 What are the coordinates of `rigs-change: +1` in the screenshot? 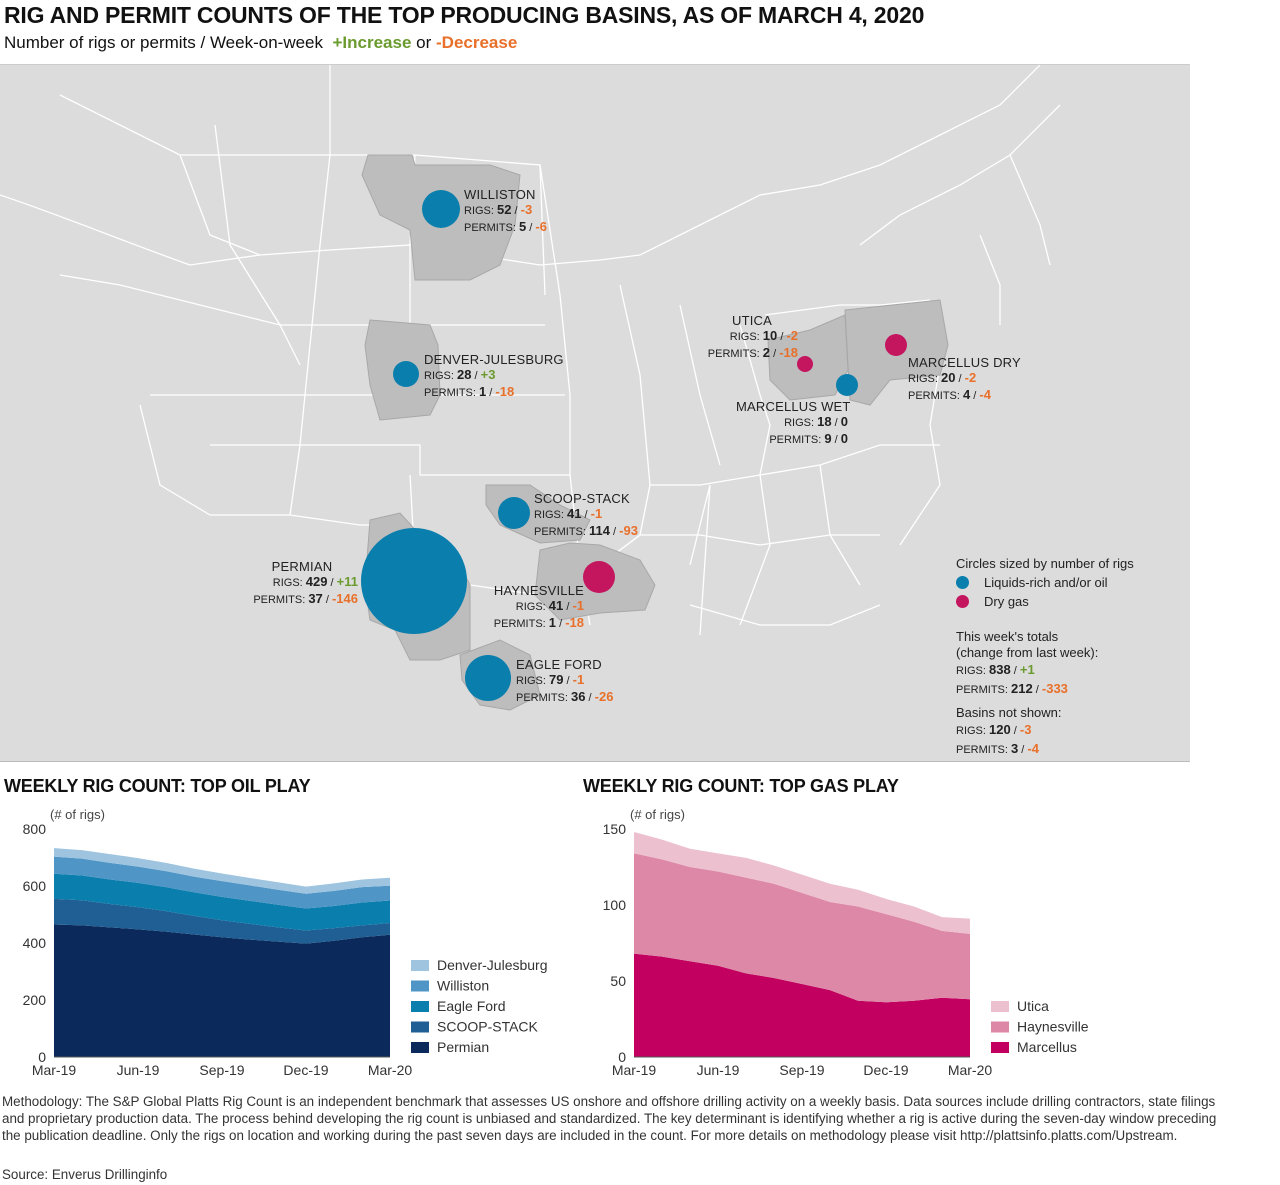 It's located at (1027, 669).